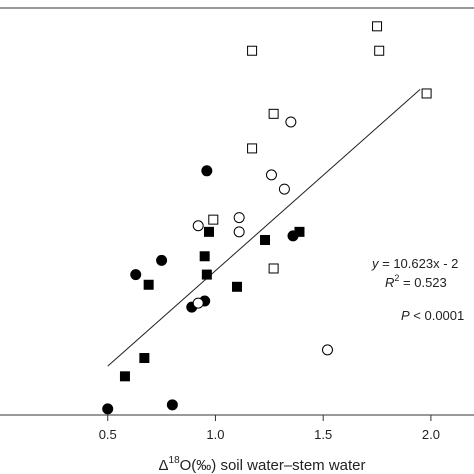 This screenshot has width=474, height=474. What do you see at coordinates (108, 434) in the screenshot?
I see `x-tick-label: 0.5` at bounding box center [108, 434].